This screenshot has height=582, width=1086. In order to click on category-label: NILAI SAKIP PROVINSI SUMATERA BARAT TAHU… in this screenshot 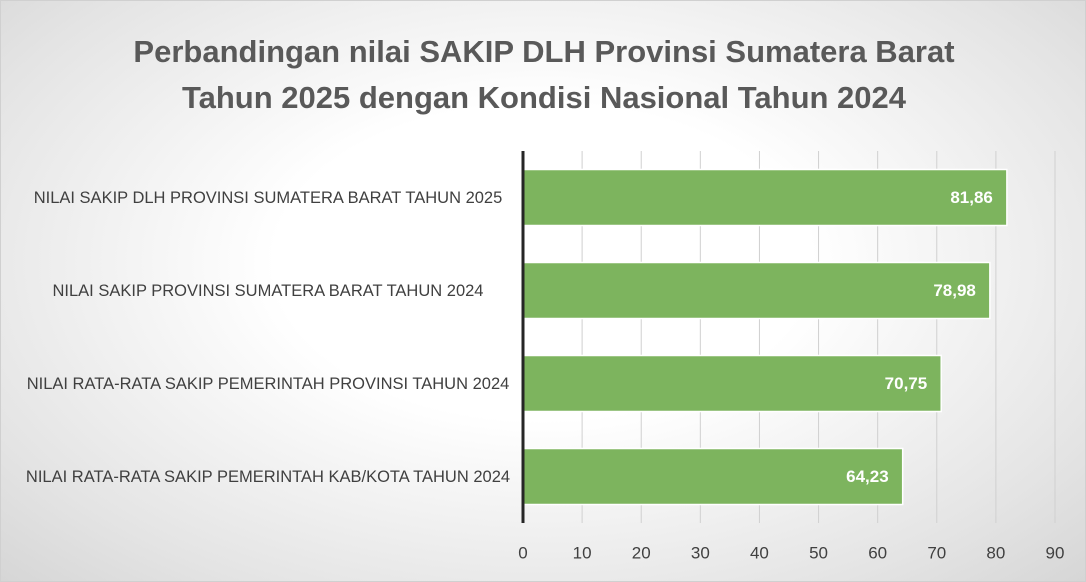, I will do `click(268, 290)`.